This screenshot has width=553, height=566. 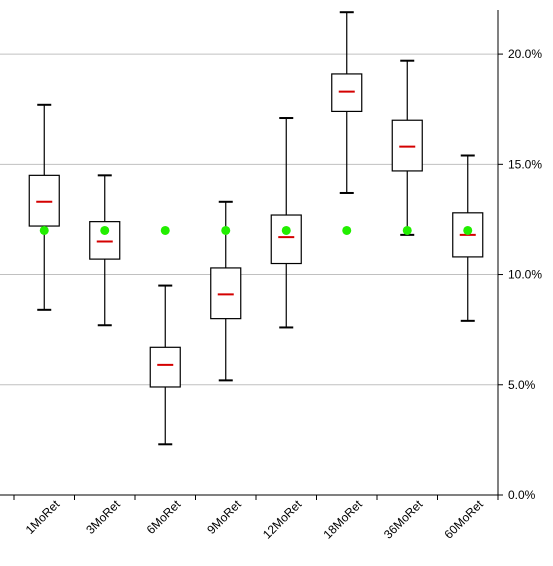 What do you see at coordinates (165, 335) in the screenshot?
I see `box-6MoRet` at bounding box center [165, 335].